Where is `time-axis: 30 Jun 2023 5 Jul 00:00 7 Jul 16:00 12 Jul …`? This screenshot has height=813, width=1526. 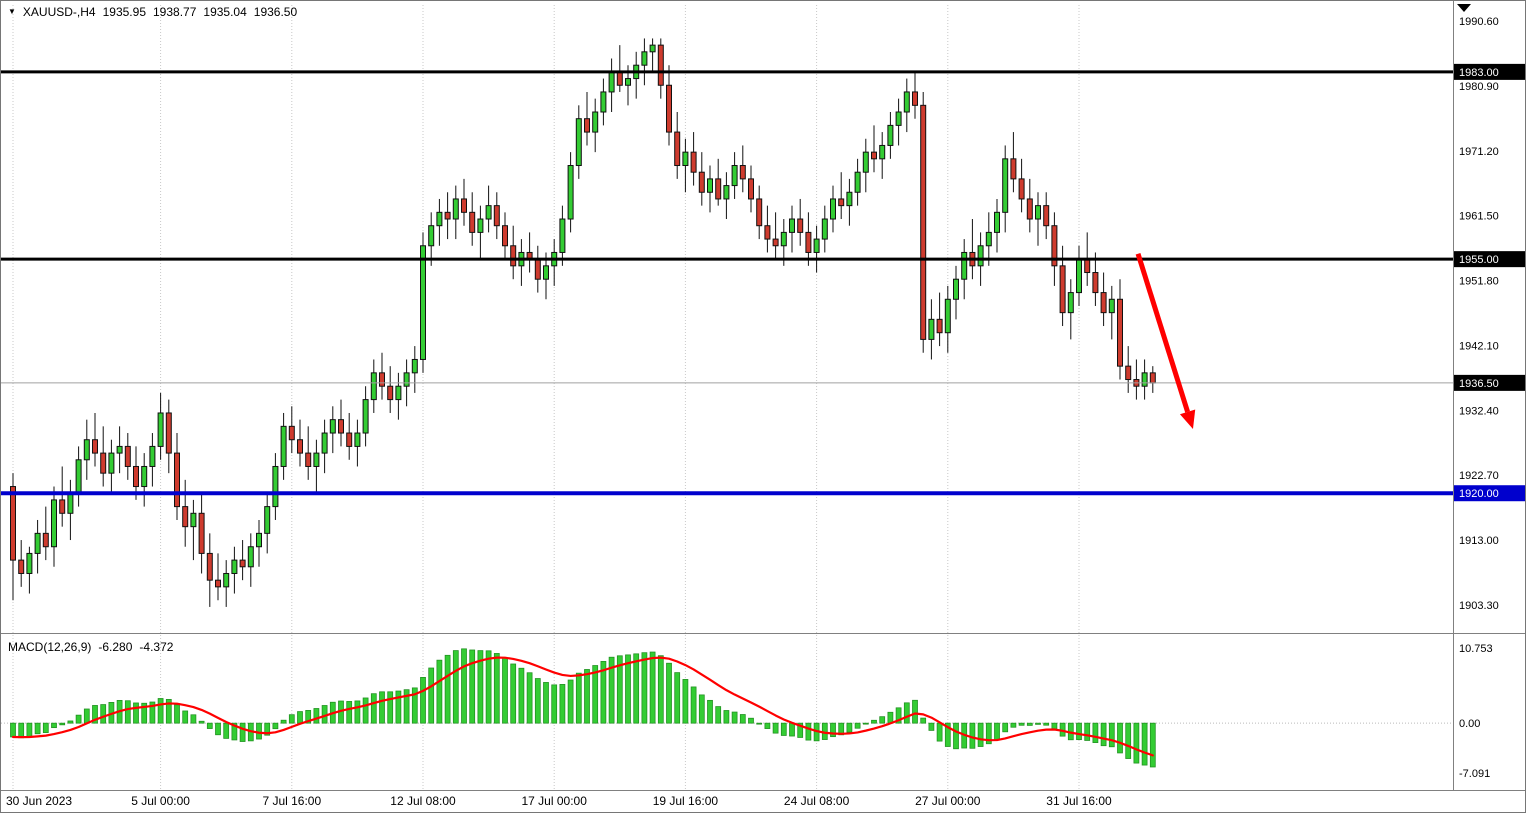 time-axis: 30 Jun 2023 5 Jul 00:00 7 Jul 16:00 12 Jul … is located at coordinates (559, 801).